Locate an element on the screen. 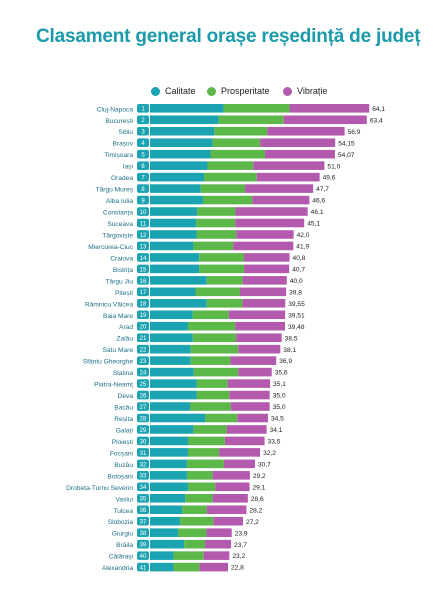  chart-row: Satu Mare 22 38,1 is located at coordinates (199, 349).